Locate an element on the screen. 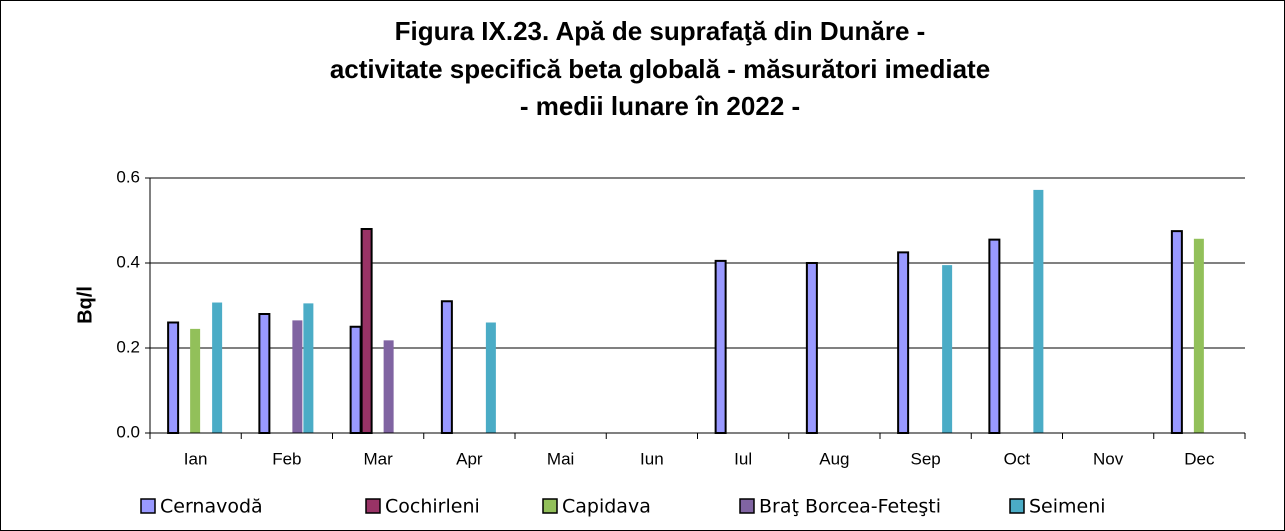  legend-label: Capidava is located at coordinates (606, 507).